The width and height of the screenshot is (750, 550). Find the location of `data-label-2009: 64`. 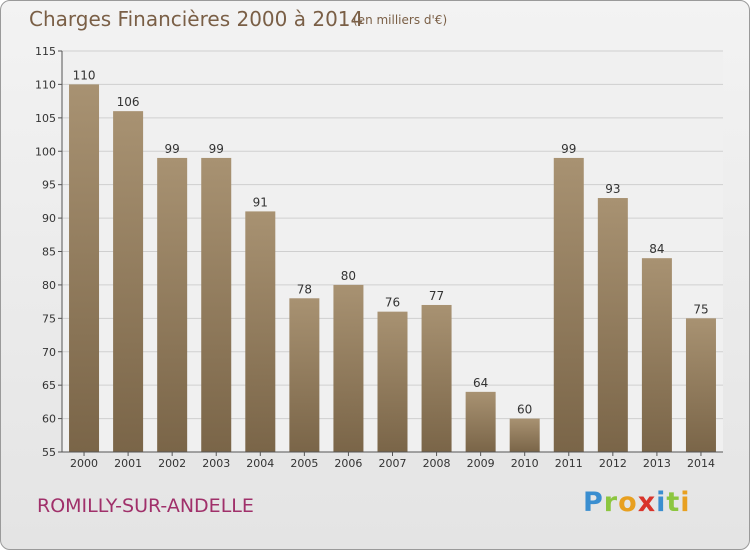

data-label-2009: 64 is located at coordinates (480, 383).